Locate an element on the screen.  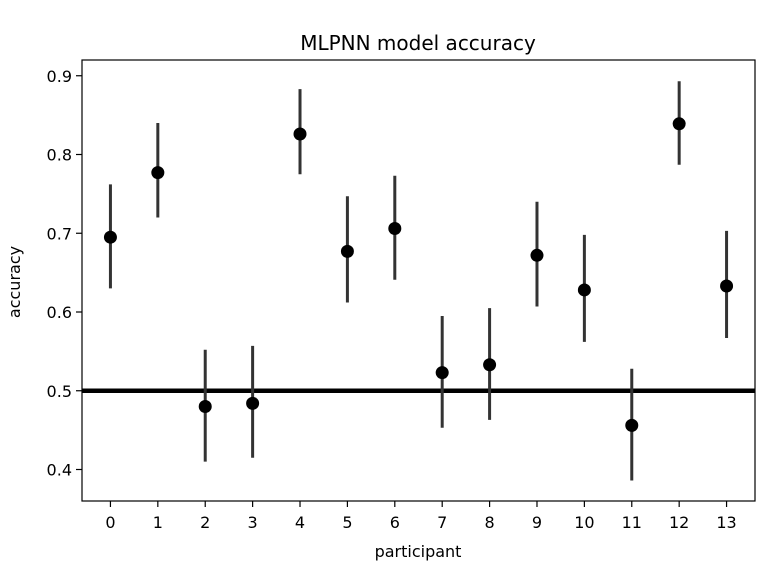
y-tick-label: 0.5 is located at coordinates (59, 391).